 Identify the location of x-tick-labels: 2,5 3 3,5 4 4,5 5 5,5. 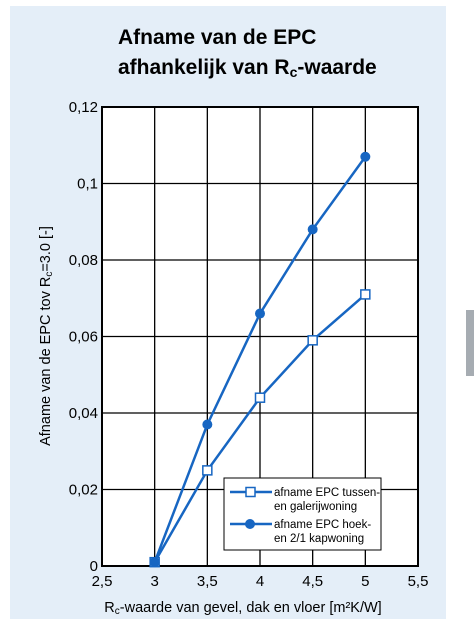
(260, 581).